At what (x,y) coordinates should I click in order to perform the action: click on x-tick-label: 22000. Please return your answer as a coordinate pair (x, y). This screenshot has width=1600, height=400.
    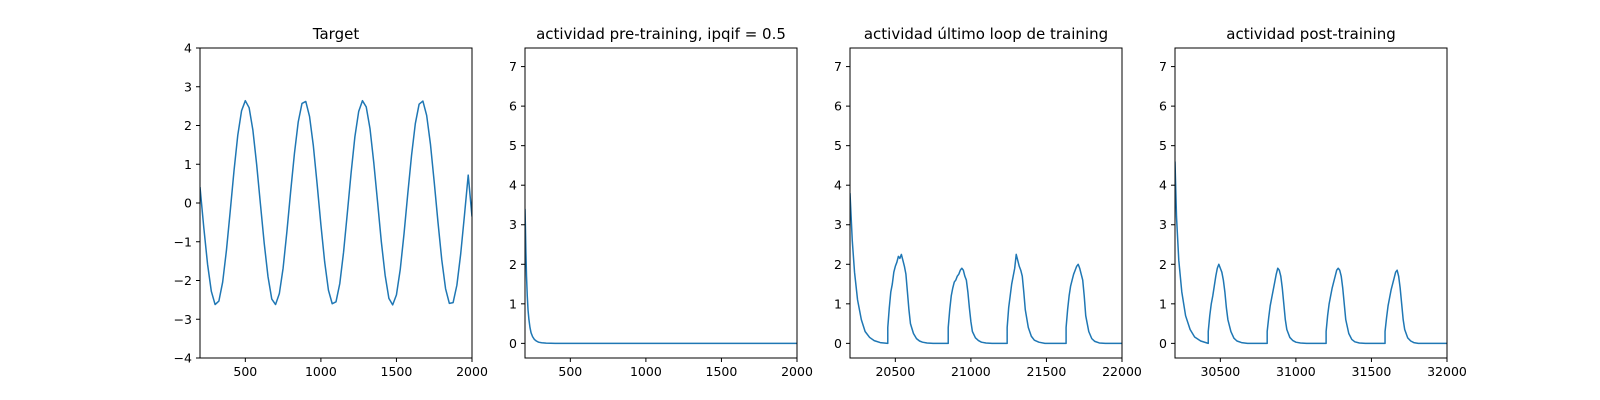
    Looking at the image, I should click on (1122, 371).